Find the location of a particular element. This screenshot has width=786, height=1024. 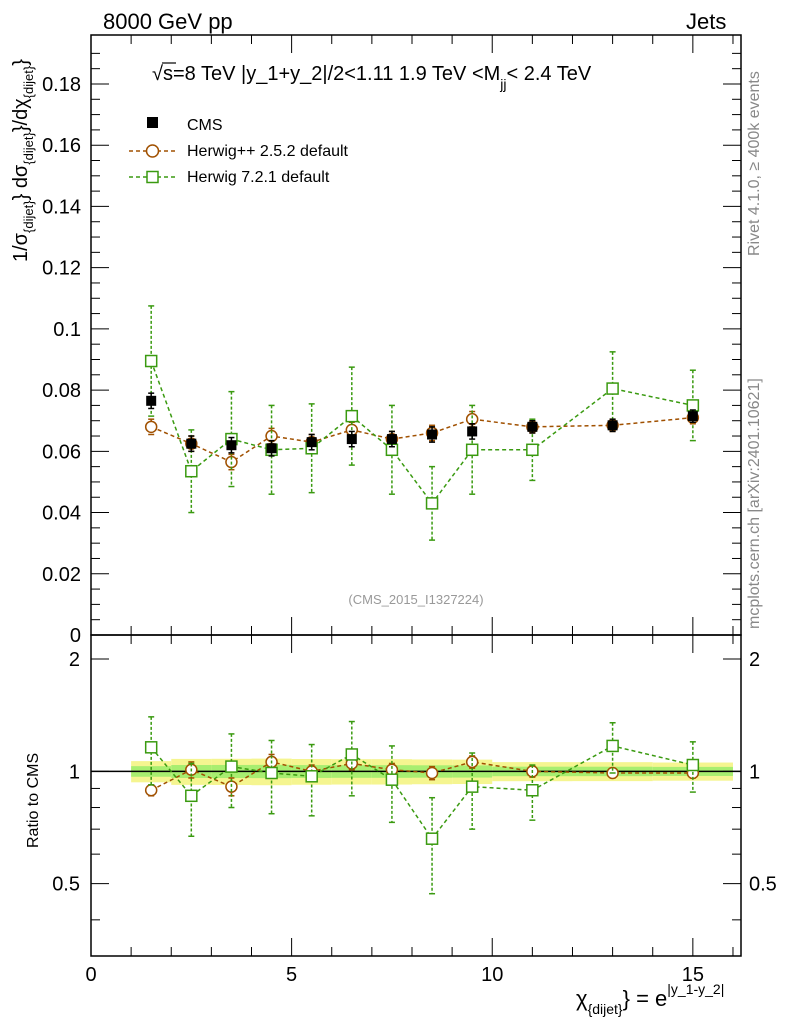

ratio-y-axis-label: Ratio to CMS is located at coordinates (33, 800).